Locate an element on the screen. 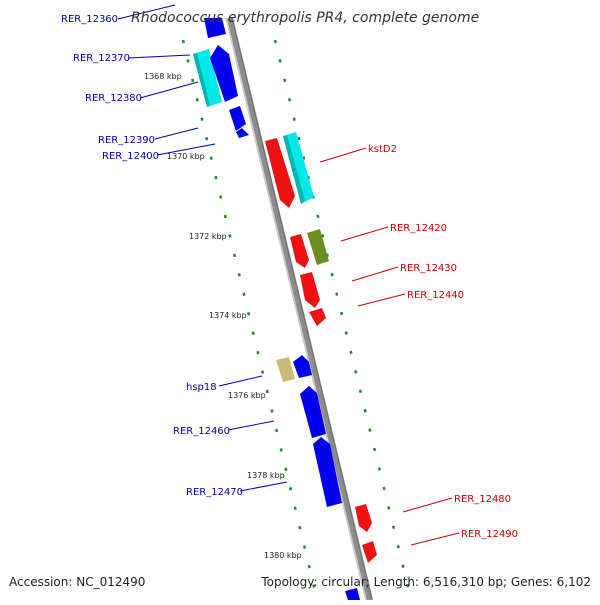 Image resolution: width=600 pixels, height=605 pixels. kbp-label: 1378 kbp is located at coordinates (266, 475).